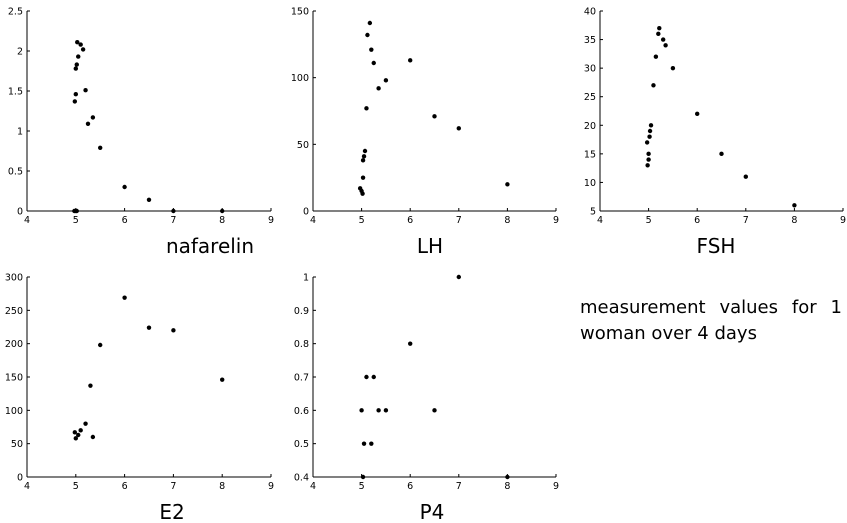  What do you see at coordinates (301, 311) in the screenshot?
I see `y-tick-label: 0.9` at bounding box center [301, 311].